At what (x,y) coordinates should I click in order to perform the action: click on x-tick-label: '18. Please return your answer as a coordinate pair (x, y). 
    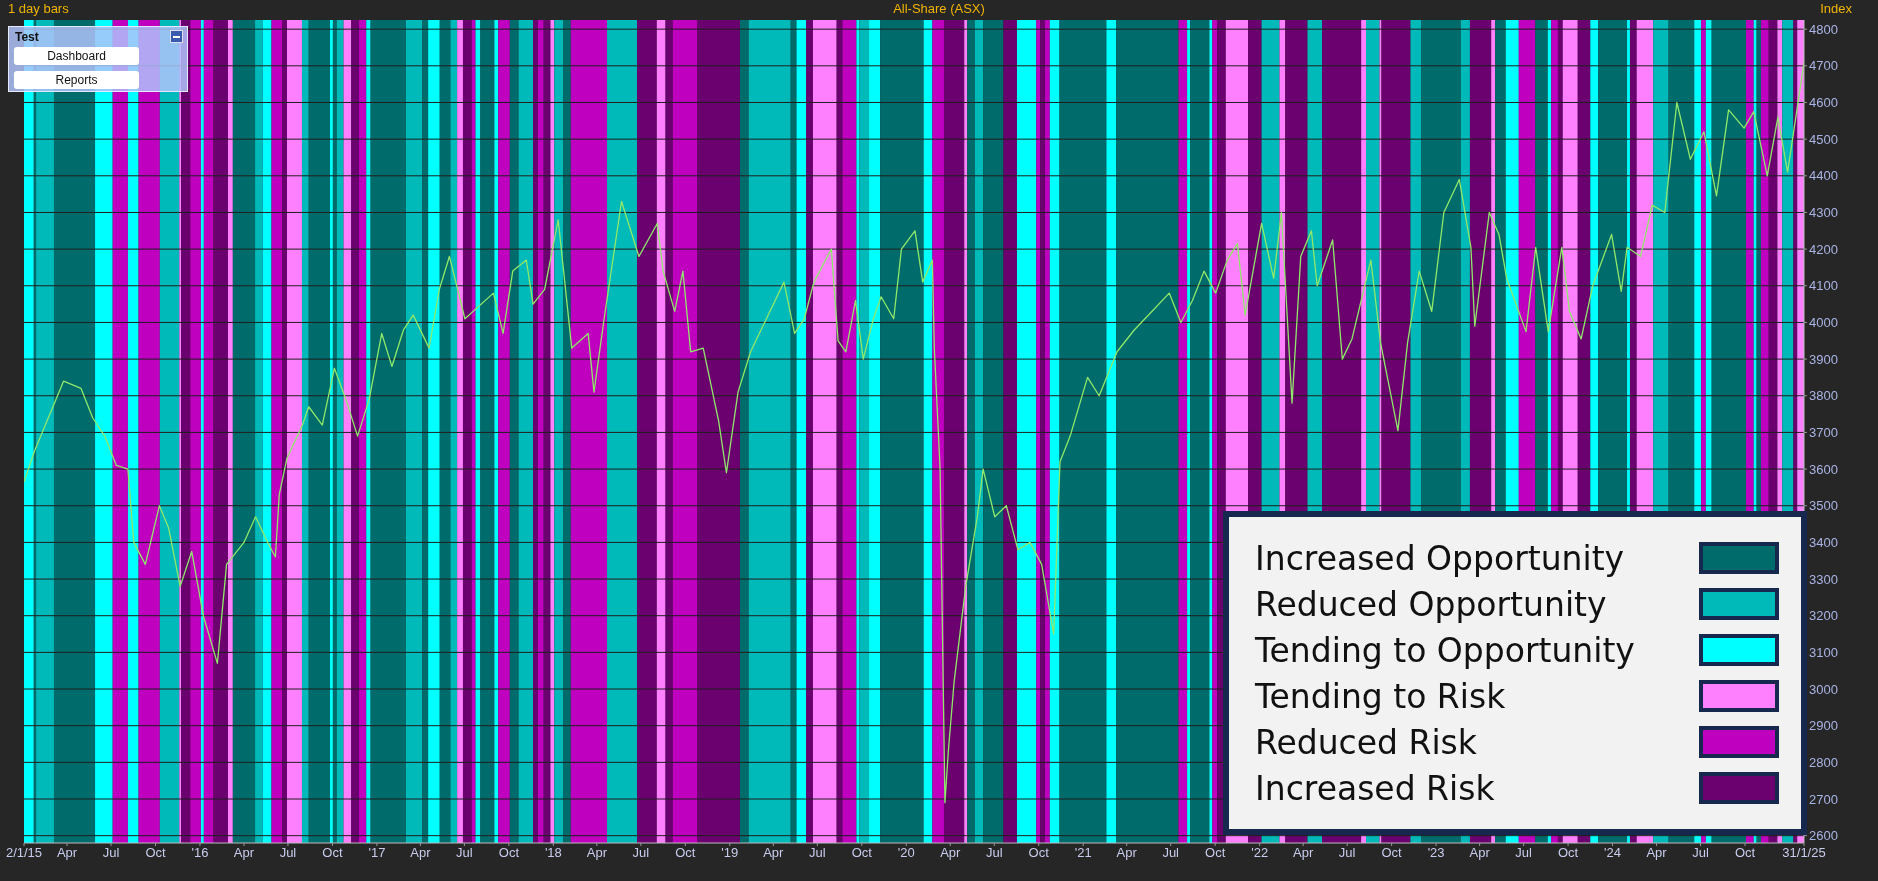
    Looking at the image, I should click on (553, 853).